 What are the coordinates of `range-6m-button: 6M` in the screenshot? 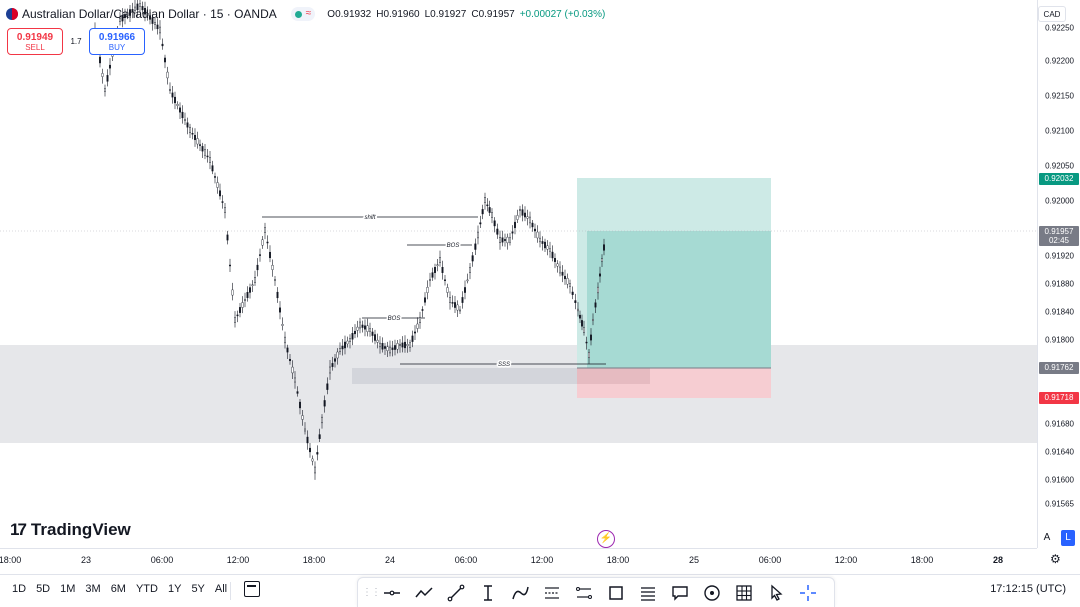 It's located at (118, 589).